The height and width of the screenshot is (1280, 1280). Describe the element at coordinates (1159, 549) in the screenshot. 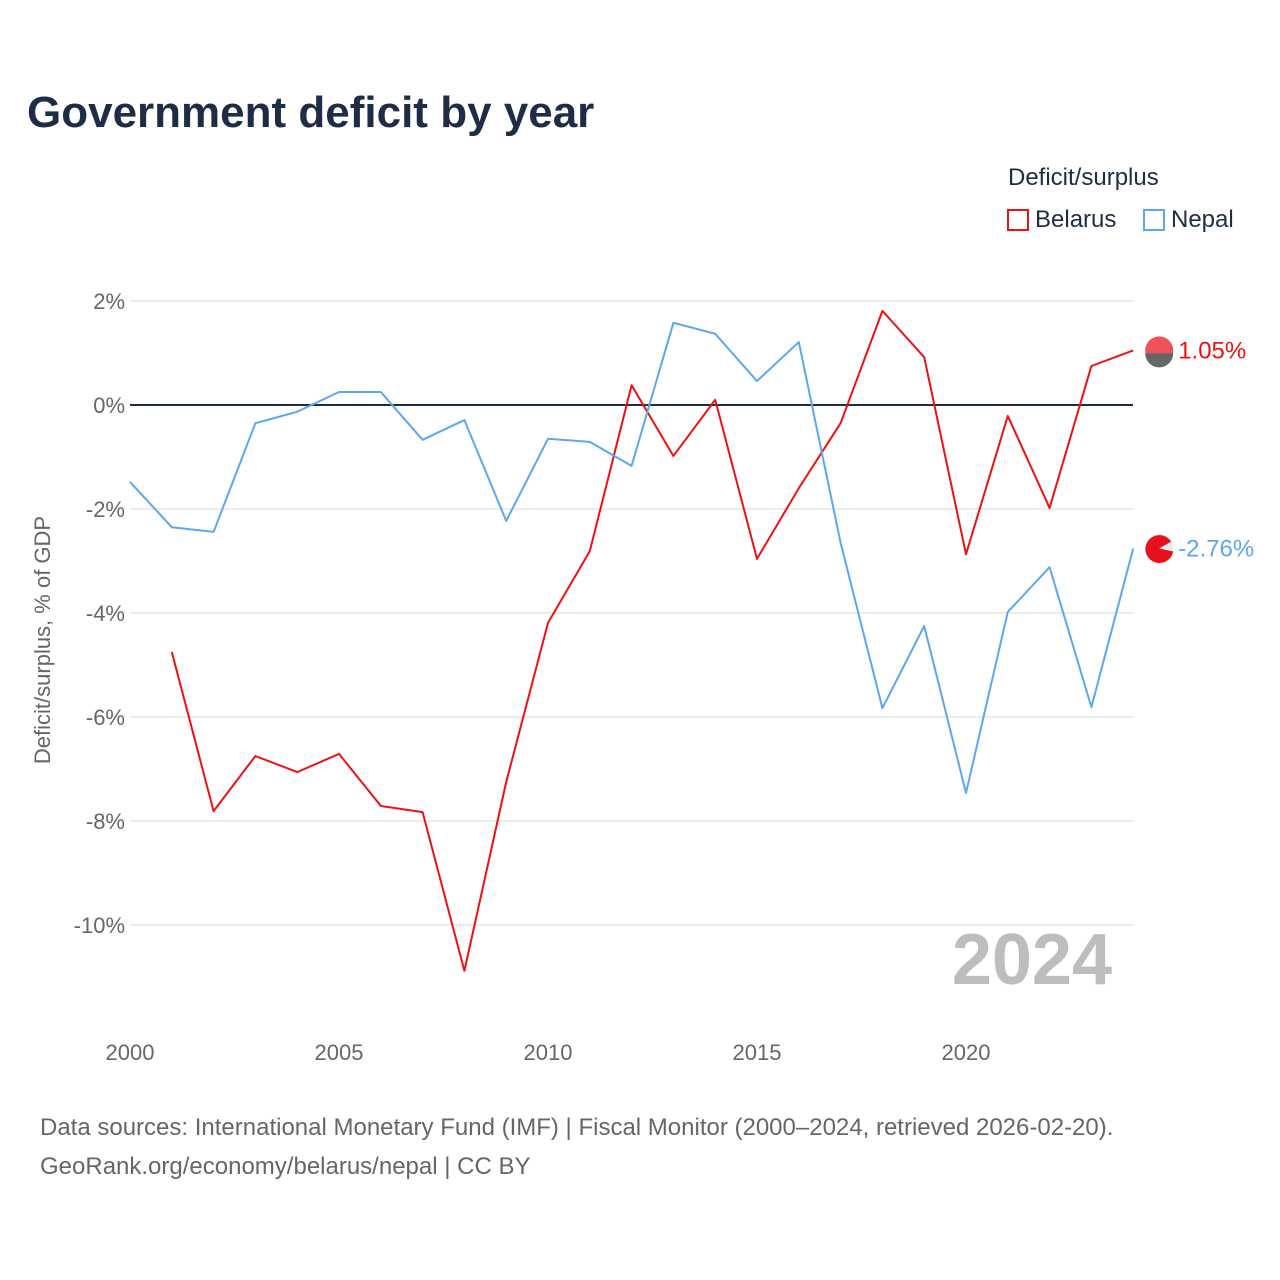

I see `flag-nepal-red` at that location.